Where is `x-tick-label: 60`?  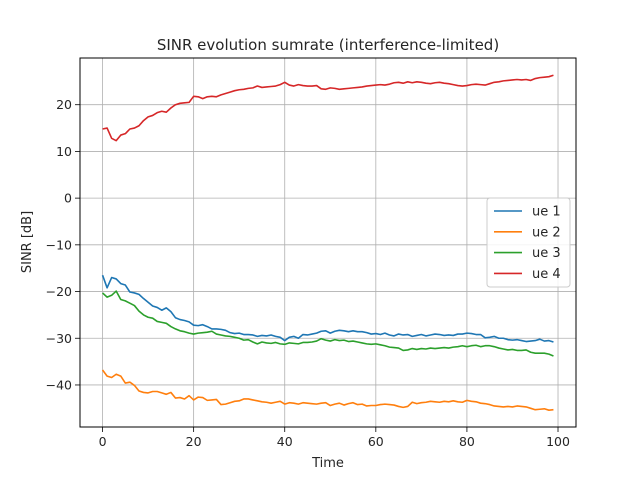
x-tick-label: 60 is located at coordinates (376, 441).